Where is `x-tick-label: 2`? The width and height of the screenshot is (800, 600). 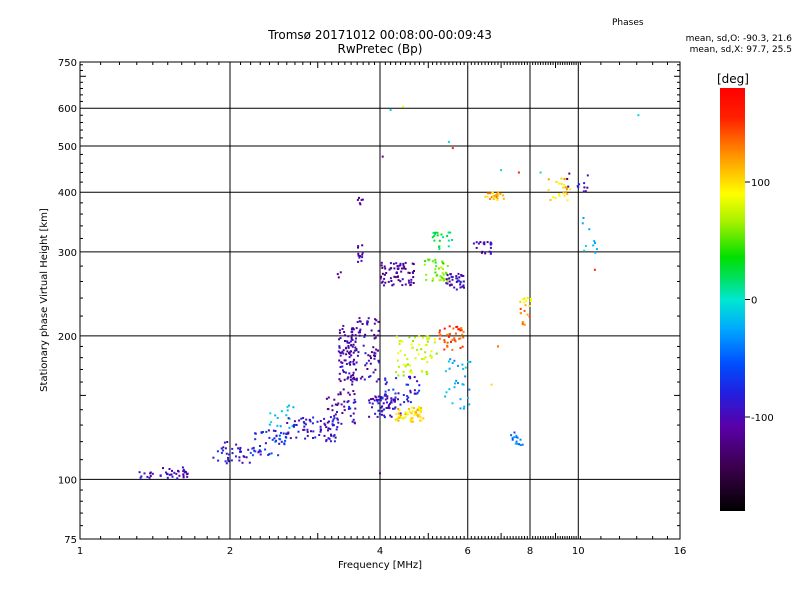 x-tick-label: 2 is located at coordinates (230, 551).